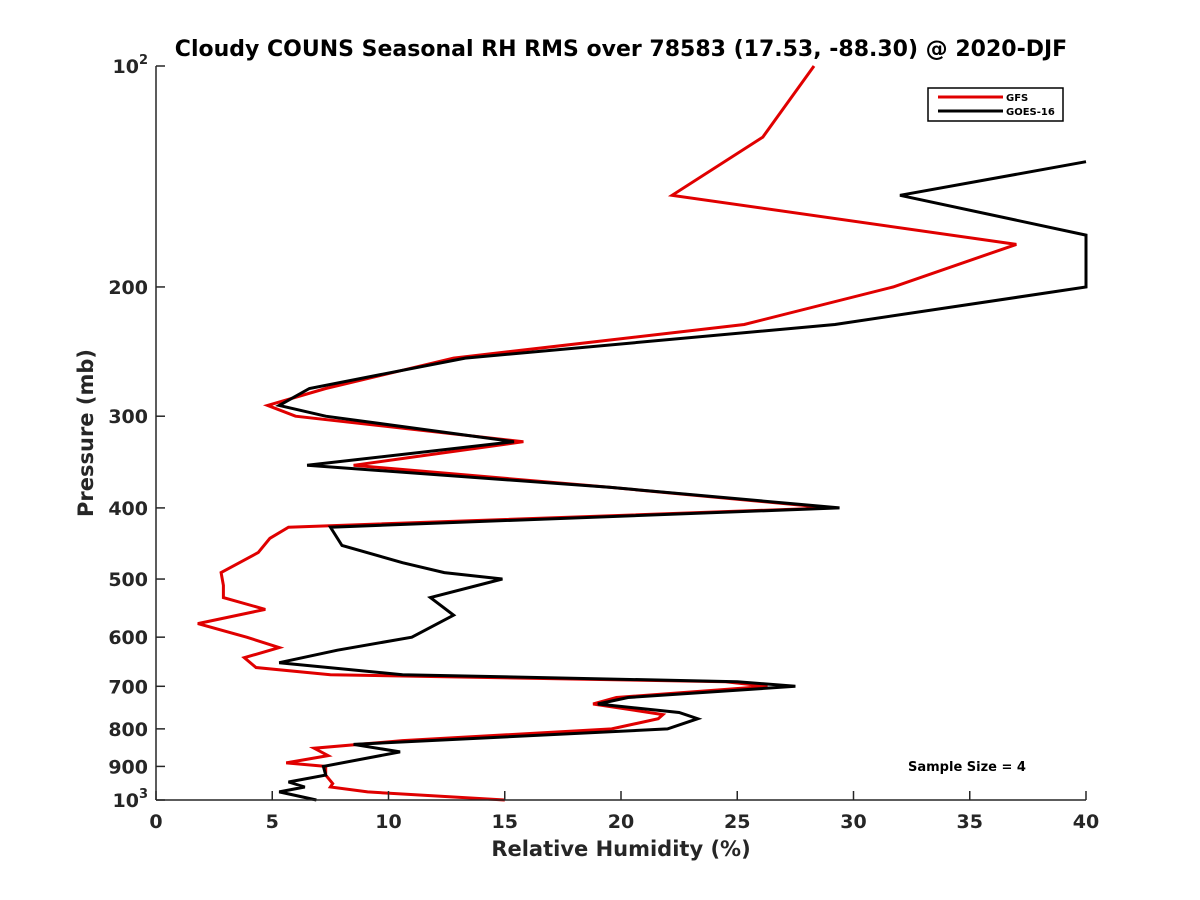 Image resolution: width=1200 pixels, height=900 pixels. I want to click on y-tick-label: 200, so click(128, 288).